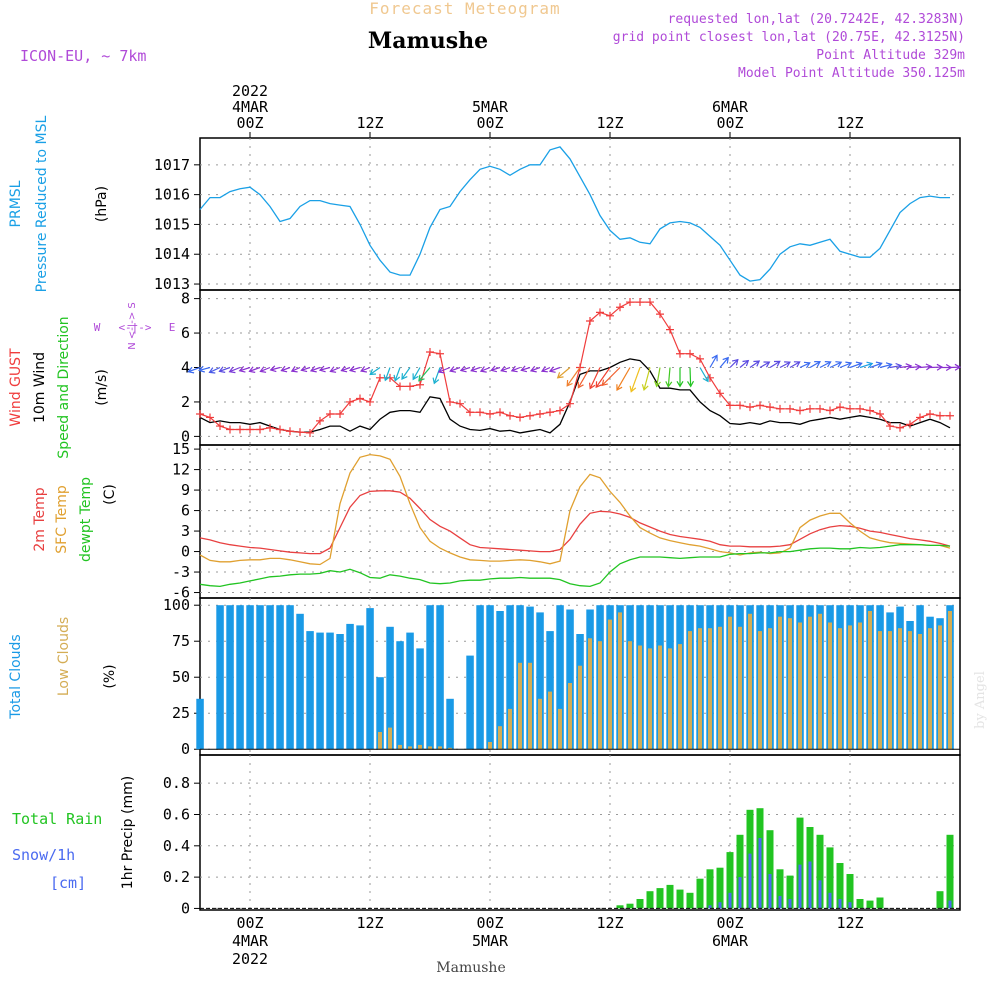 This screenshot has width=1000, height=1000. Describe the element at coordinates (470, 968) in the screenshot. I see `footer-location: Mamushe` at that location.